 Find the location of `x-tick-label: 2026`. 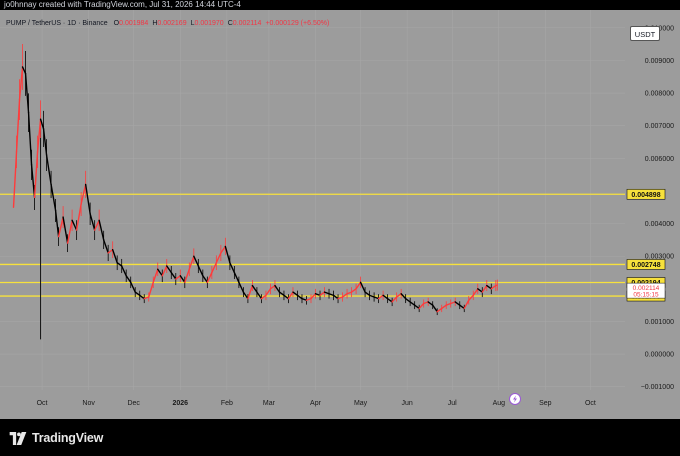

x-tick-label: 2026 is located at coordinates (180, 403).